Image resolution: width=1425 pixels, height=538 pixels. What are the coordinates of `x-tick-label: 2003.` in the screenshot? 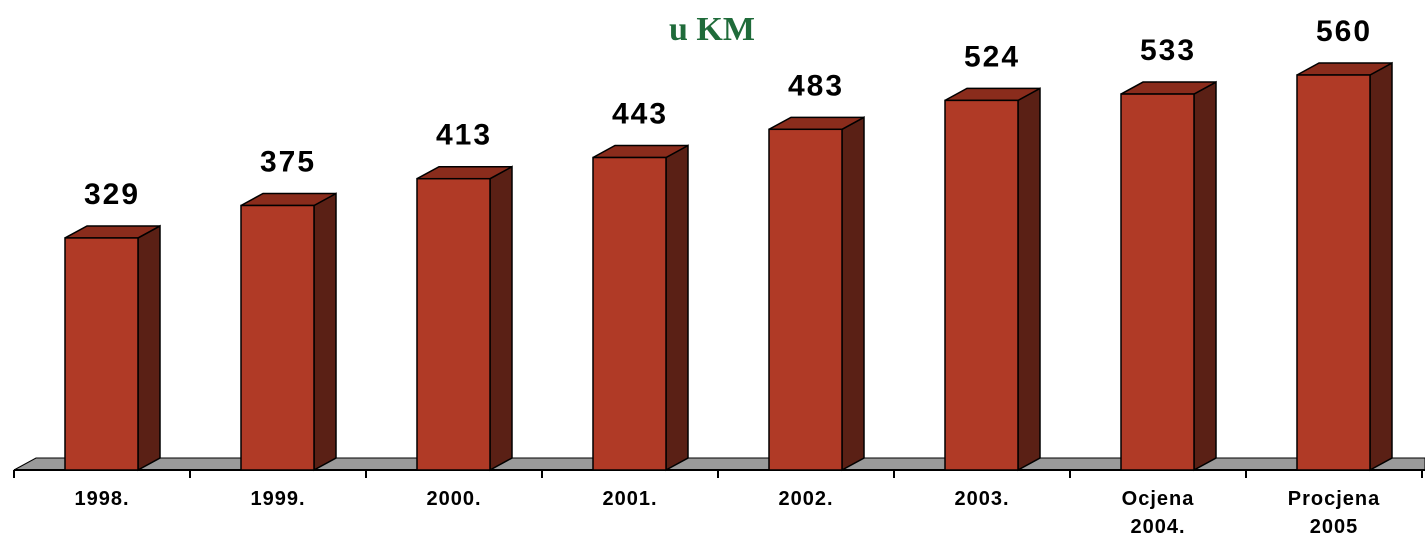 It's located at (981, 499).